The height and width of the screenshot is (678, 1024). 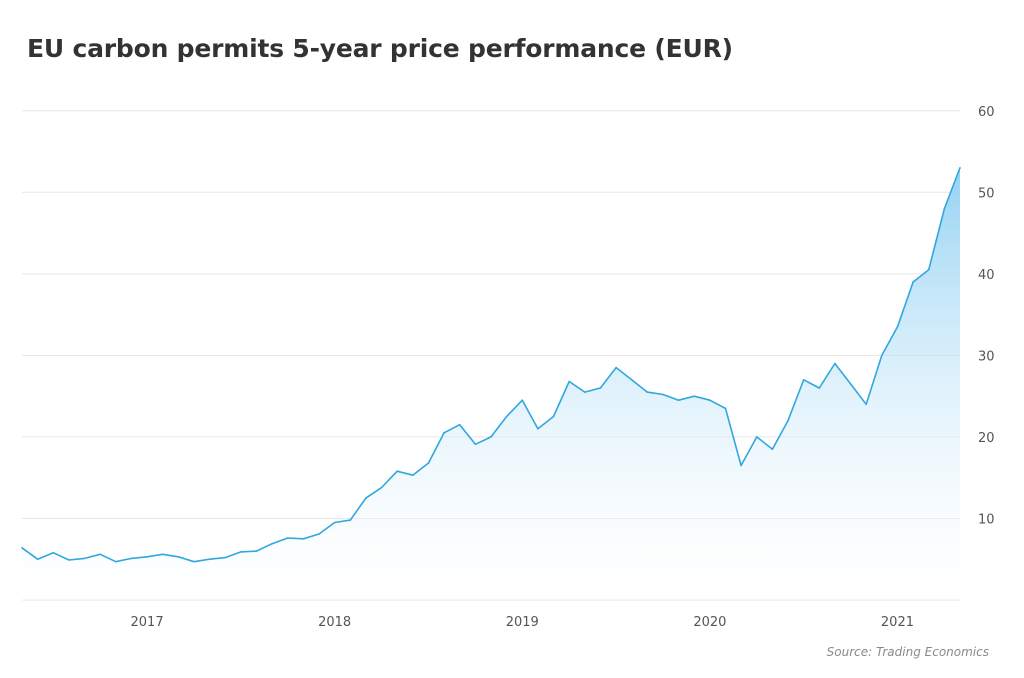 I want to click on x-tick-label: 2021, so click(x=897, y=622).